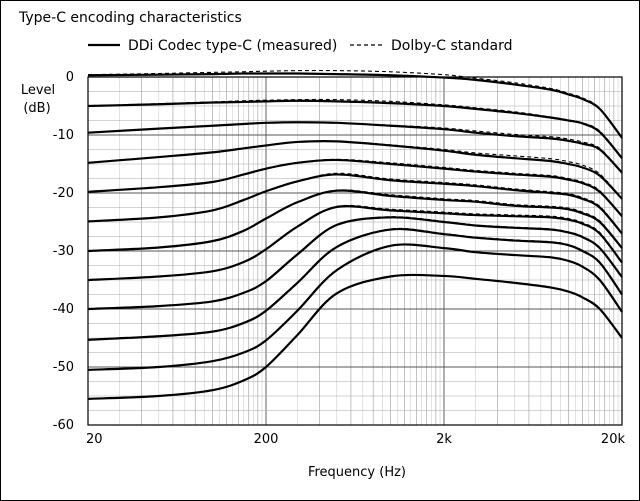 This screenshot has height=501, width=640. What do you see at coordinates (63, 367) in the screenshot?
I see `y-tick-label: -50` at bounding box center [63, 367].